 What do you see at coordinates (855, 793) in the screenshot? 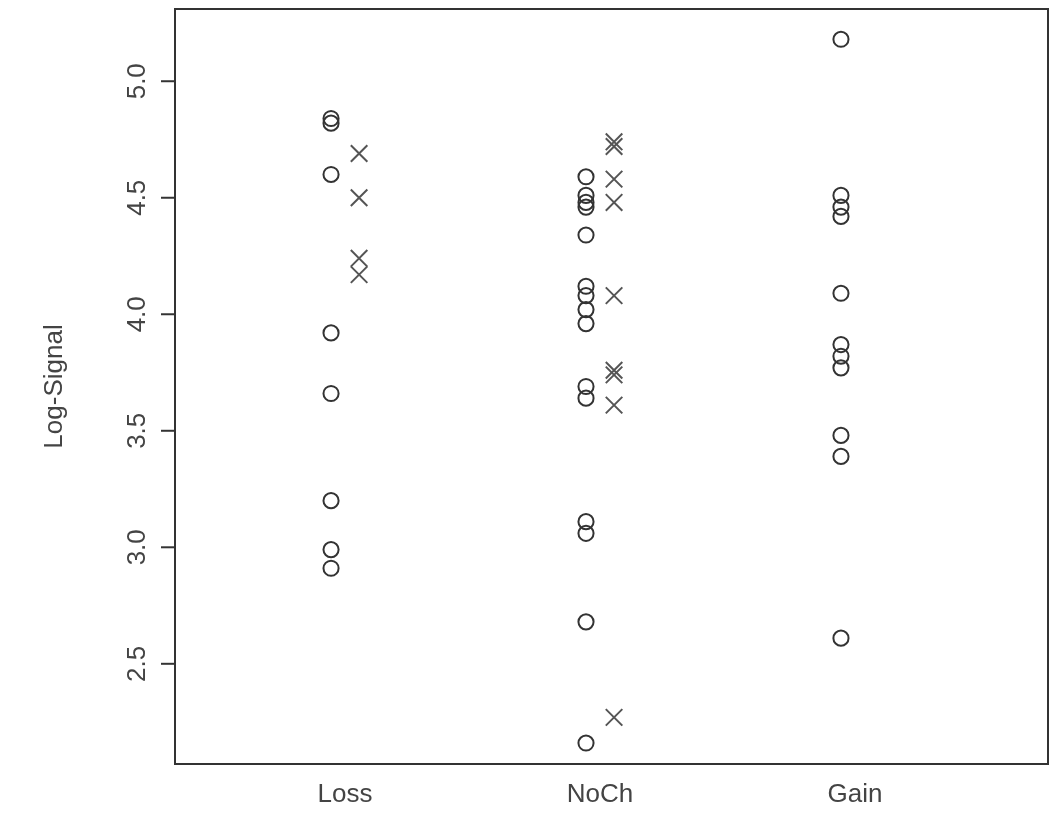
I see `x-tick-label: Gain` at bounding box center [855, 793].